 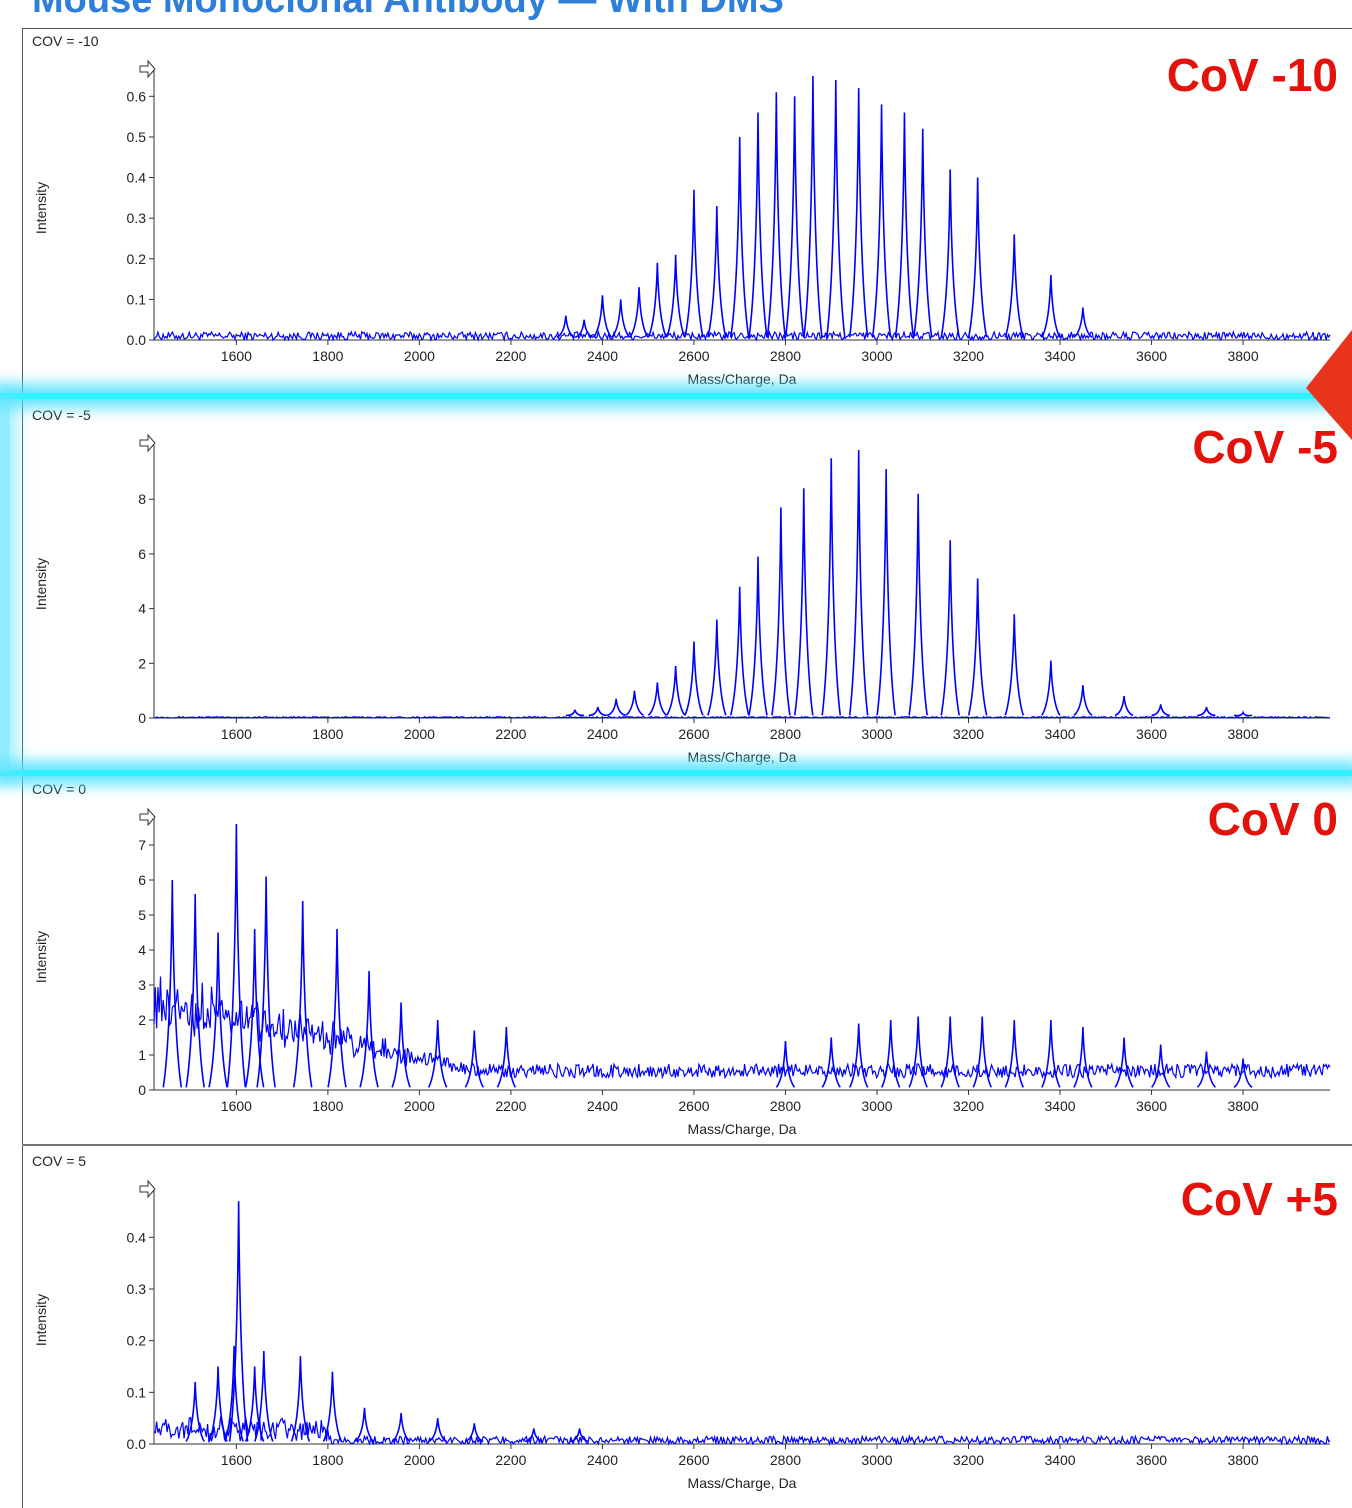 What do you see at coordinates (676, 773) in the screenshot?
I see `highlight-band-bottom` at bounding box center [676, 773].